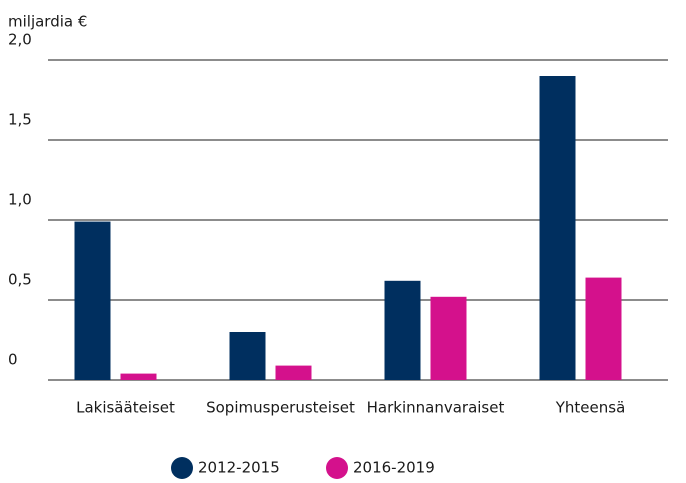 The width and height of the screenshot is (686, 483). What do you see at coordinates (436, 408) in the screenshot?
I see `x-tick-label: Harkinnanvaraiset` at bounding box center [436, 408].